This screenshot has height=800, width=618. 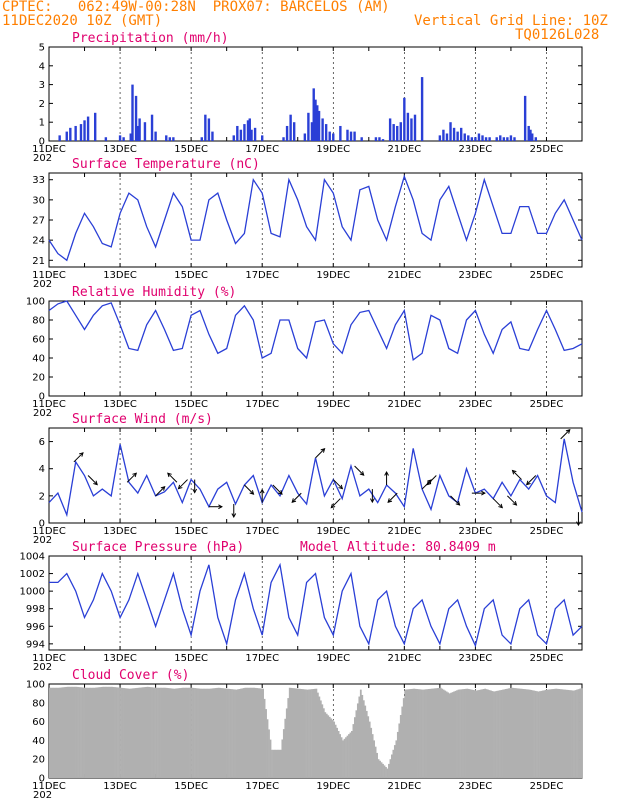 I want to click on pres-xtick-label: 19DEC, so click(x=333, y=658).